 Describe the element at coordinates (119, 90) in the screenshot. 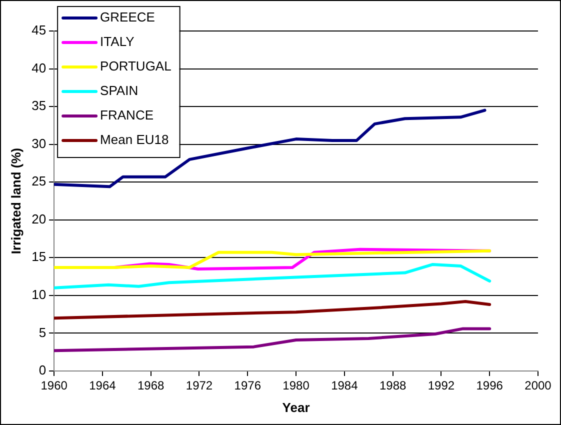

I see `legend-label: SPAIN` at that location.